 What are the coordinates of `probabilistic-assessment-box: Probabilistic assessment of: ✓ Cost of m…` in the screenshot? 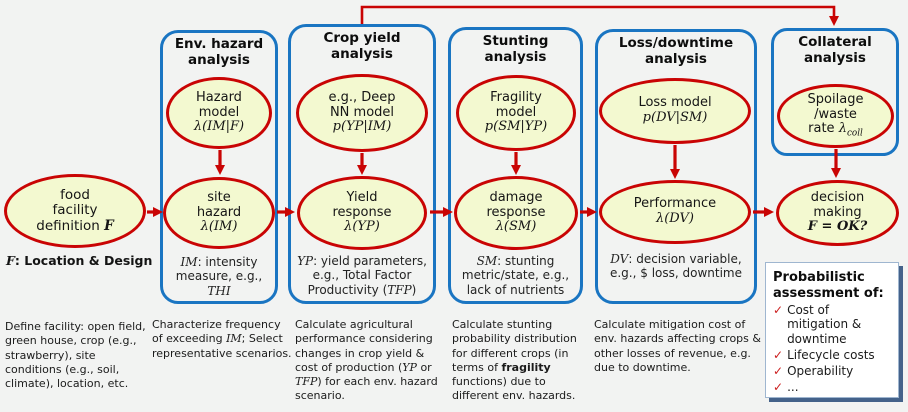 It's located at (832, 330).